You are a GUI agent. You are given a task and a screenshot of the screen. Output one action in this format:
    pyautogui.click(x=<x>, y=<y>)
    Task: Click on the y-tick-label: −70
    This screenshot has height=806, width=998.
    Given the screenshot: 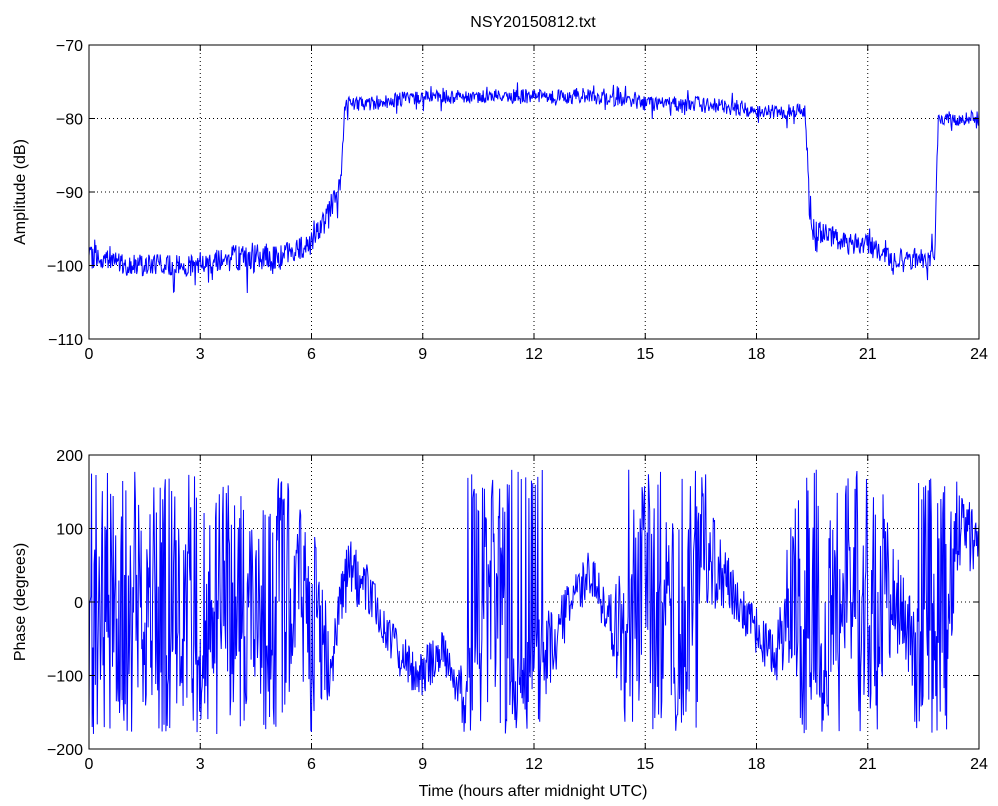 What is the action you would take?
    pyautogui.click(x=69, y=46)
    